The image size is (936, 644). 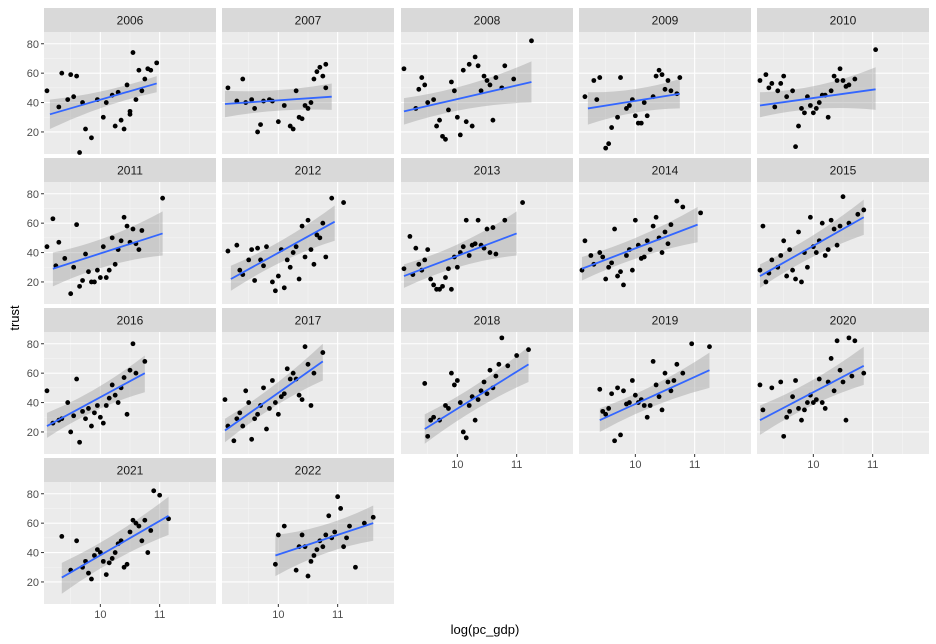 What do you see at coordinates (121, 539) in the screenshot?
I see `facet-panel-2021: 2021 20 40 60 80 10 11` at bounding box center [121, 539].